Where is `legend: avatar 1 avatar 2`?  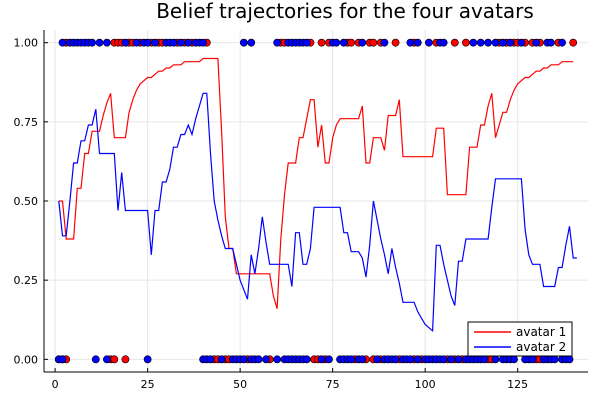 legend: avatar 1 avatar 2 is located at coordinates (520, 339).